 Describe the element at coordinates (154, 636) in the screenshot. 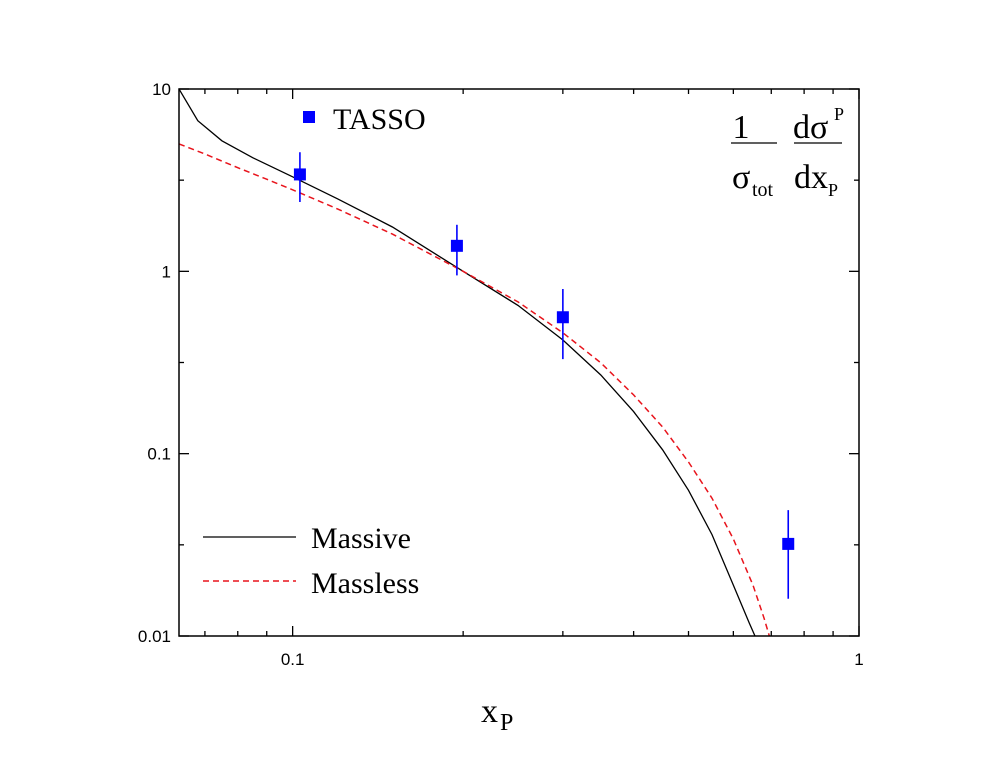

I see `y-tick-label: 0.01` at that location.